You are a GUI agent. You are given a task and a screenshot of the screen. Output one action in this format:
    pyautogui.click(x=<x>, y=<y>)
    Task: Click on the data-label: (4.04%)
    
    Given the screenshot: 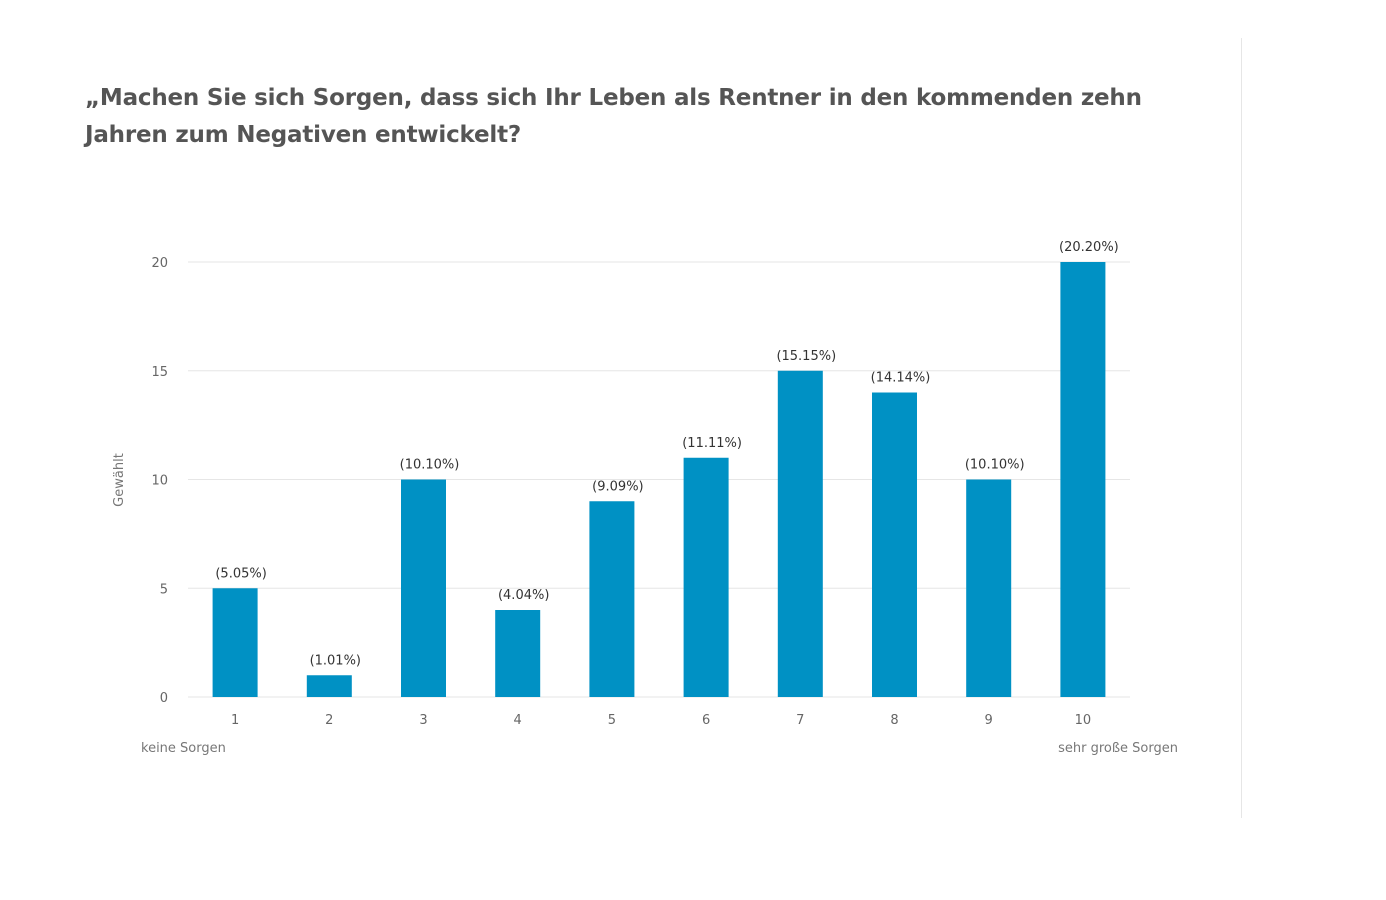 What is the action you would take?
    pyautogui.click(x=523, y=595)
    